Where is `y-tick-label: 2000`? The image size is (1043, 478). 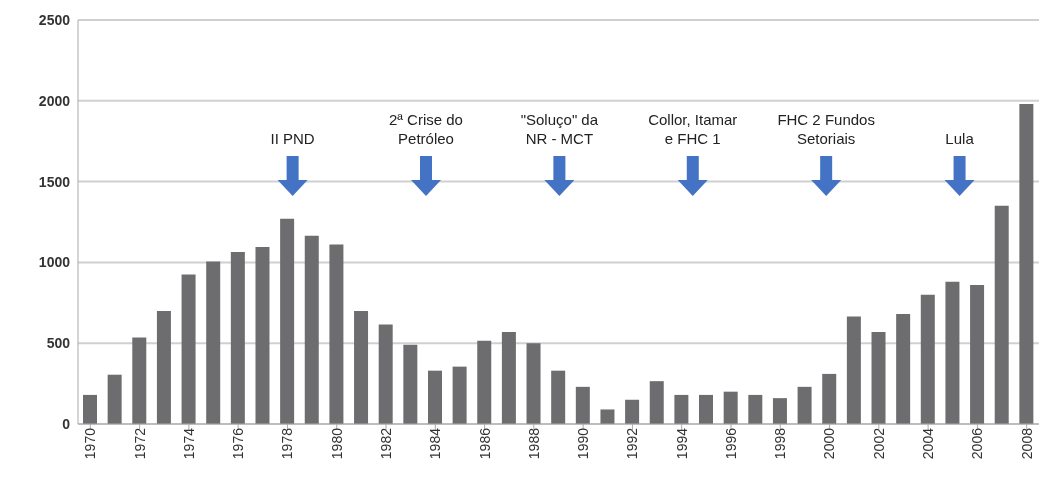 y-tick-label: 2000 is located at coordinates (54, 100).